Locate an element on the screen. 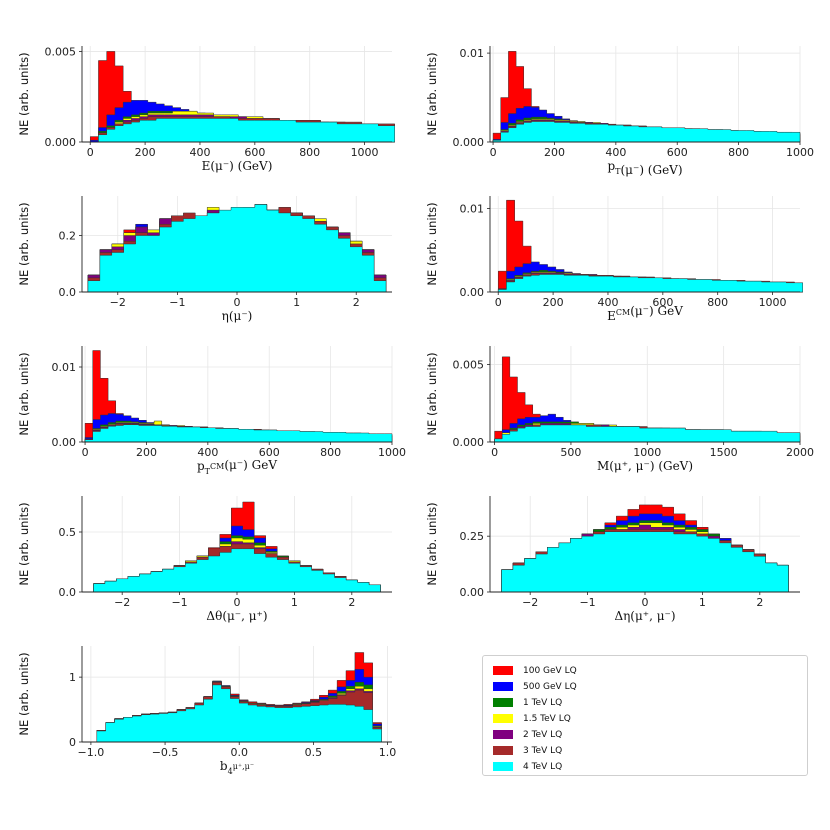  axis-label: E(μ⁻) (GeV) is located at coordinates (237, 166).